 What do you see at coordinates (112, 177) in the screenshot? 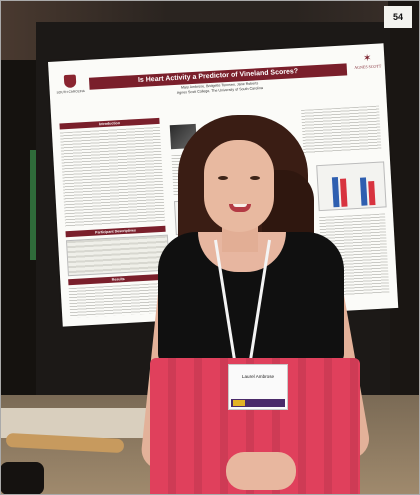
I see `intro-text` at bounding box center [112, 177].